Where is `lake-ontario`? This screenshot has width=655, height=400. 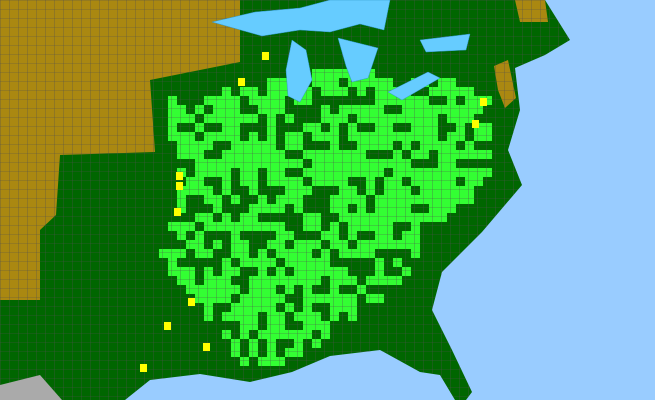
lake-ontario is located at coordinates (445, 43).